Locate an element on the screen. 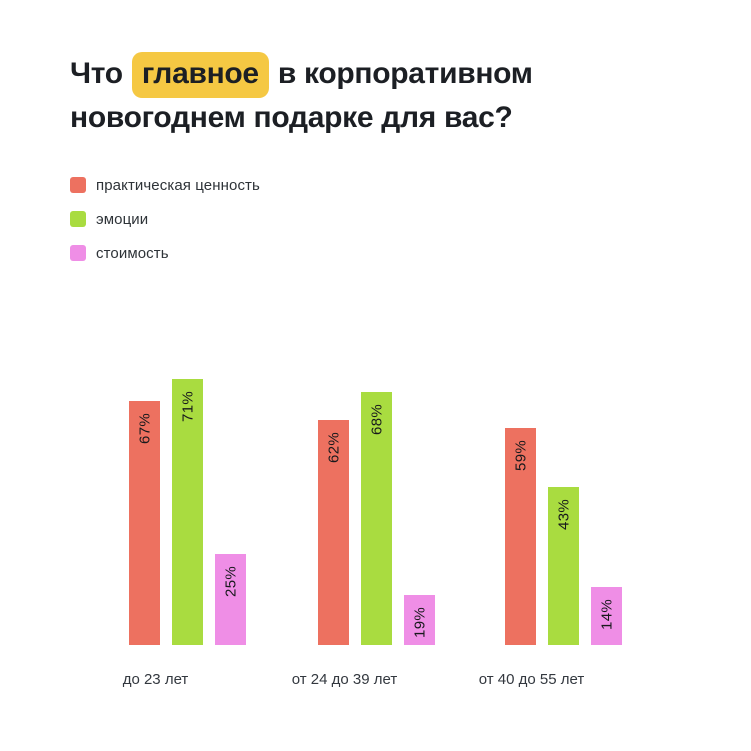  bar-value-label: 25% is located at coordinates (230, 581).